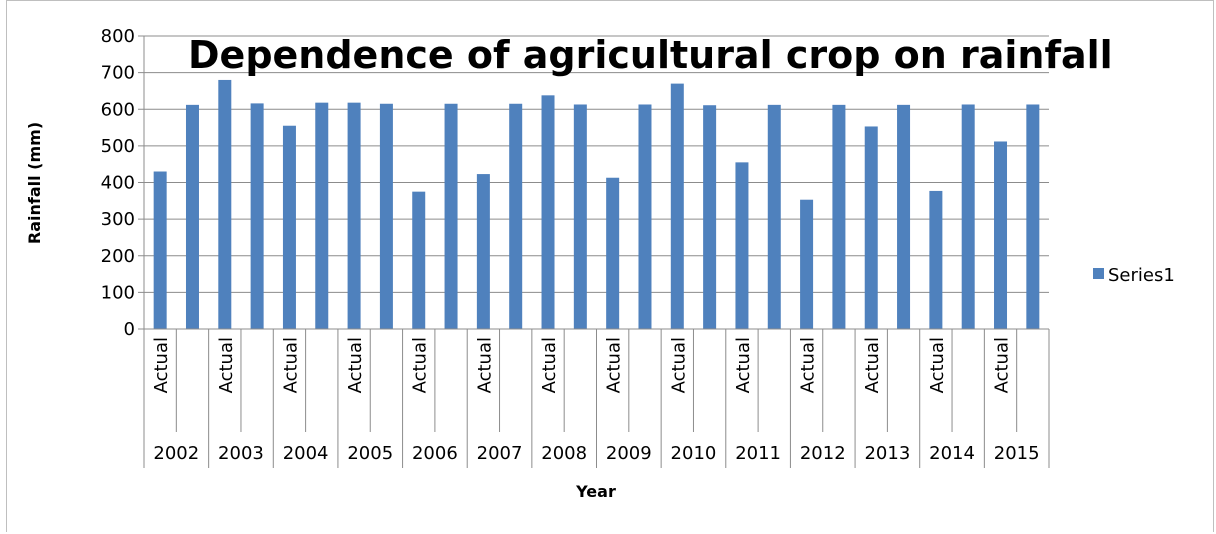  What do you see at coordinates (34, 183) in the screenshot?
I see `y-axis-title: Rainfall (mm)` at bounding box center [34, 183].